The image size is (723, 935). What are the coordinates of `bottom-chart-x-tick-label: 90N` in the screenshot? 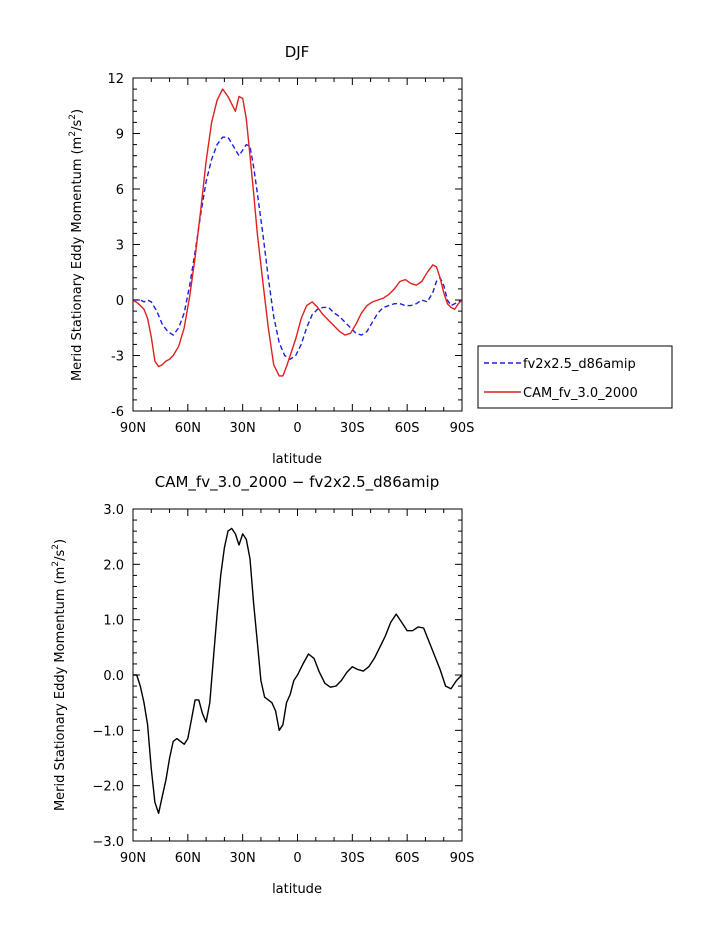 It's located at (133, 858).